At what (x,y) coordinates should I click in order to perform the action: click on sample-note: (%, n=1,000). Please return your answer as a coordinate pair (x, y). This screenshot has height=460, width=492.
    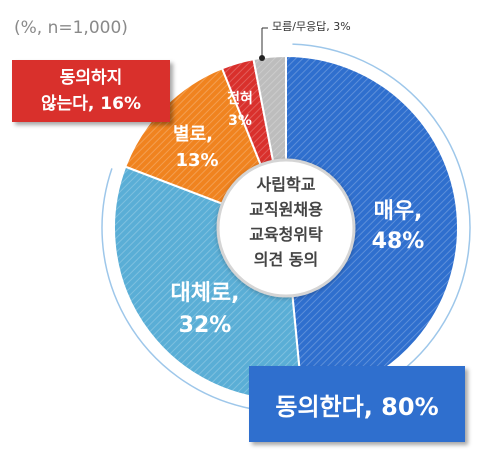
    Looking at the image, I should click on (71, 28).